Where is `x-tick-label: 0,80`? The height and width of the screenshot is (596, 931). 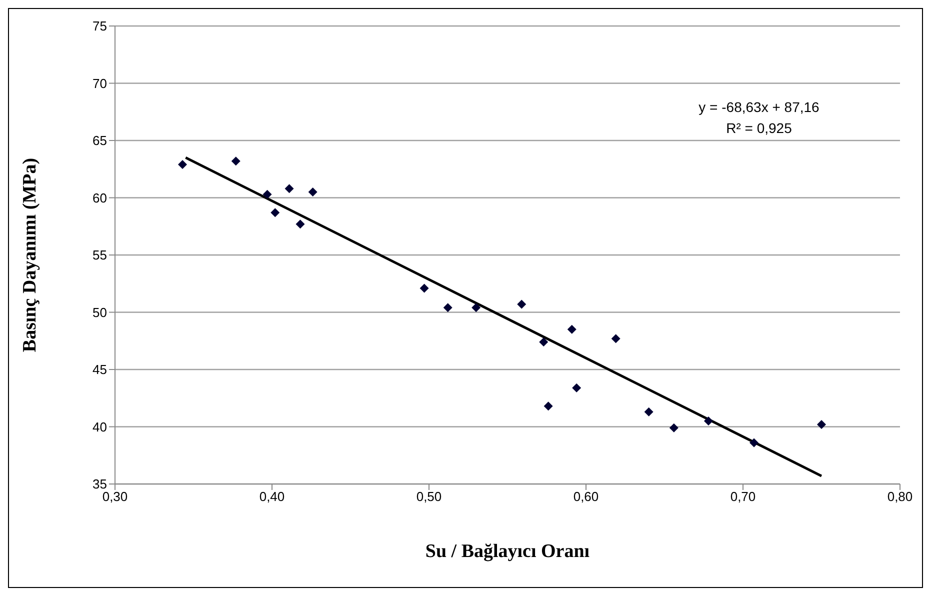
x-tick-label: 0,80 is located at coordinates (900, 496).